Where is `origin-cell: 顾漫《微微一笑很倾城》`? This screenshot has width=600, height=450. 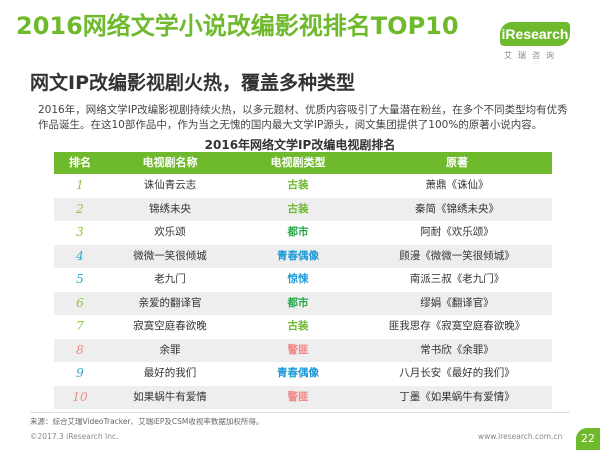 origin-cell: 顾漫《微微一笑很倾城》 is located at coordinates (457, 255).